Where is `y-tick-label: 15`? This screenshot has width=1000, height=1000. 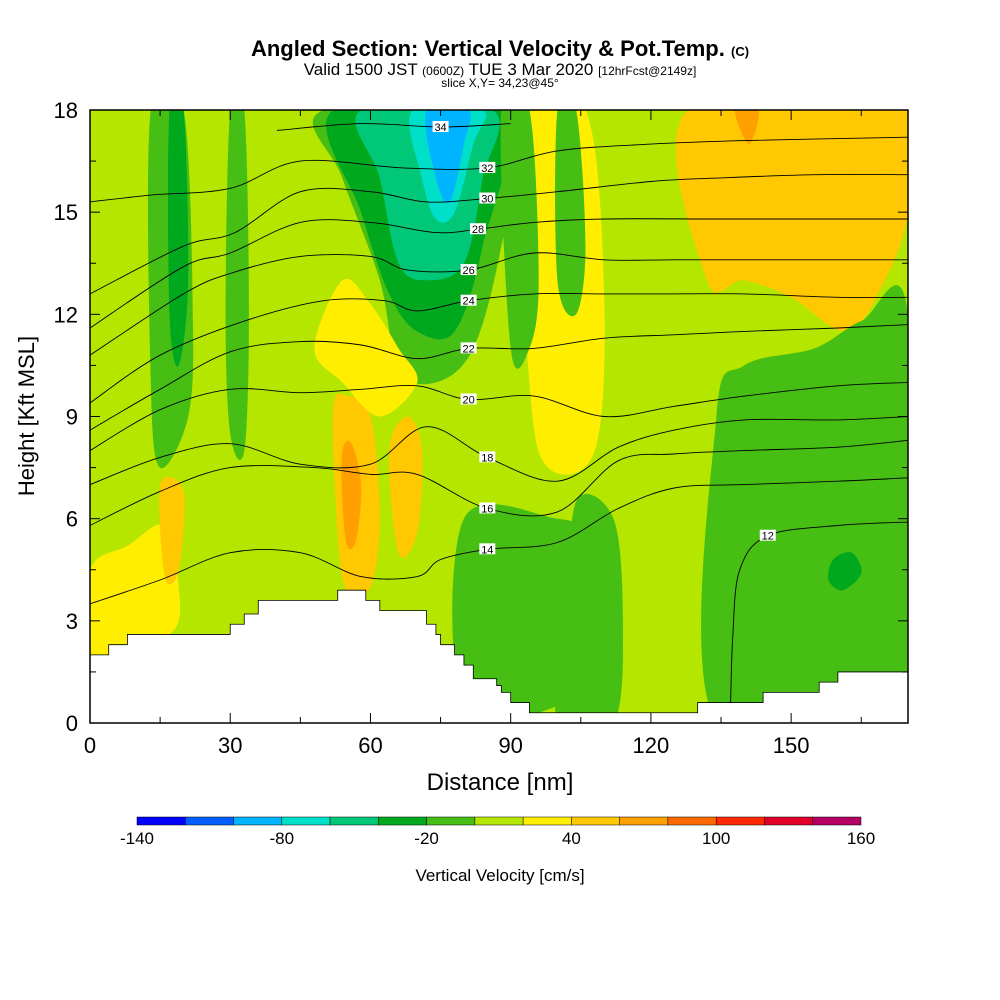 y-tick-label: 15 is located at coordinates (66, 212).